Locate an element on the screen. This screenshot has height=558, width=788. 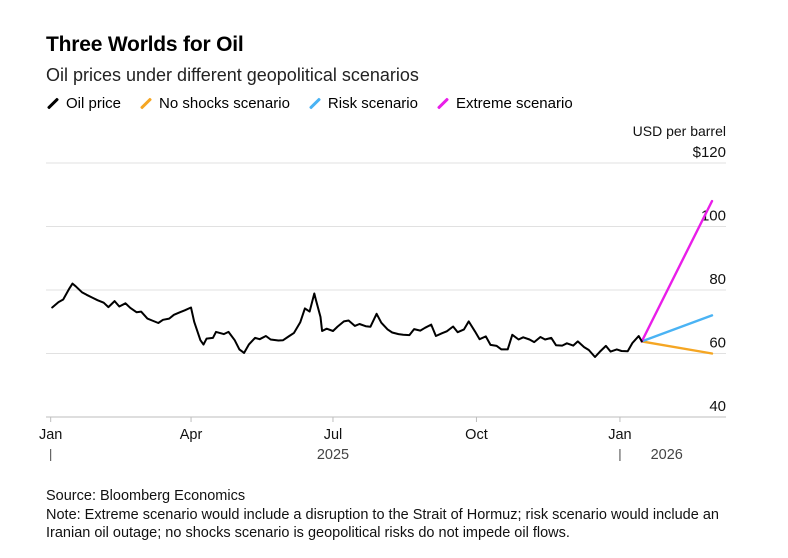
y-axis-label: USD per barrel is located at coordinates (679, 131).